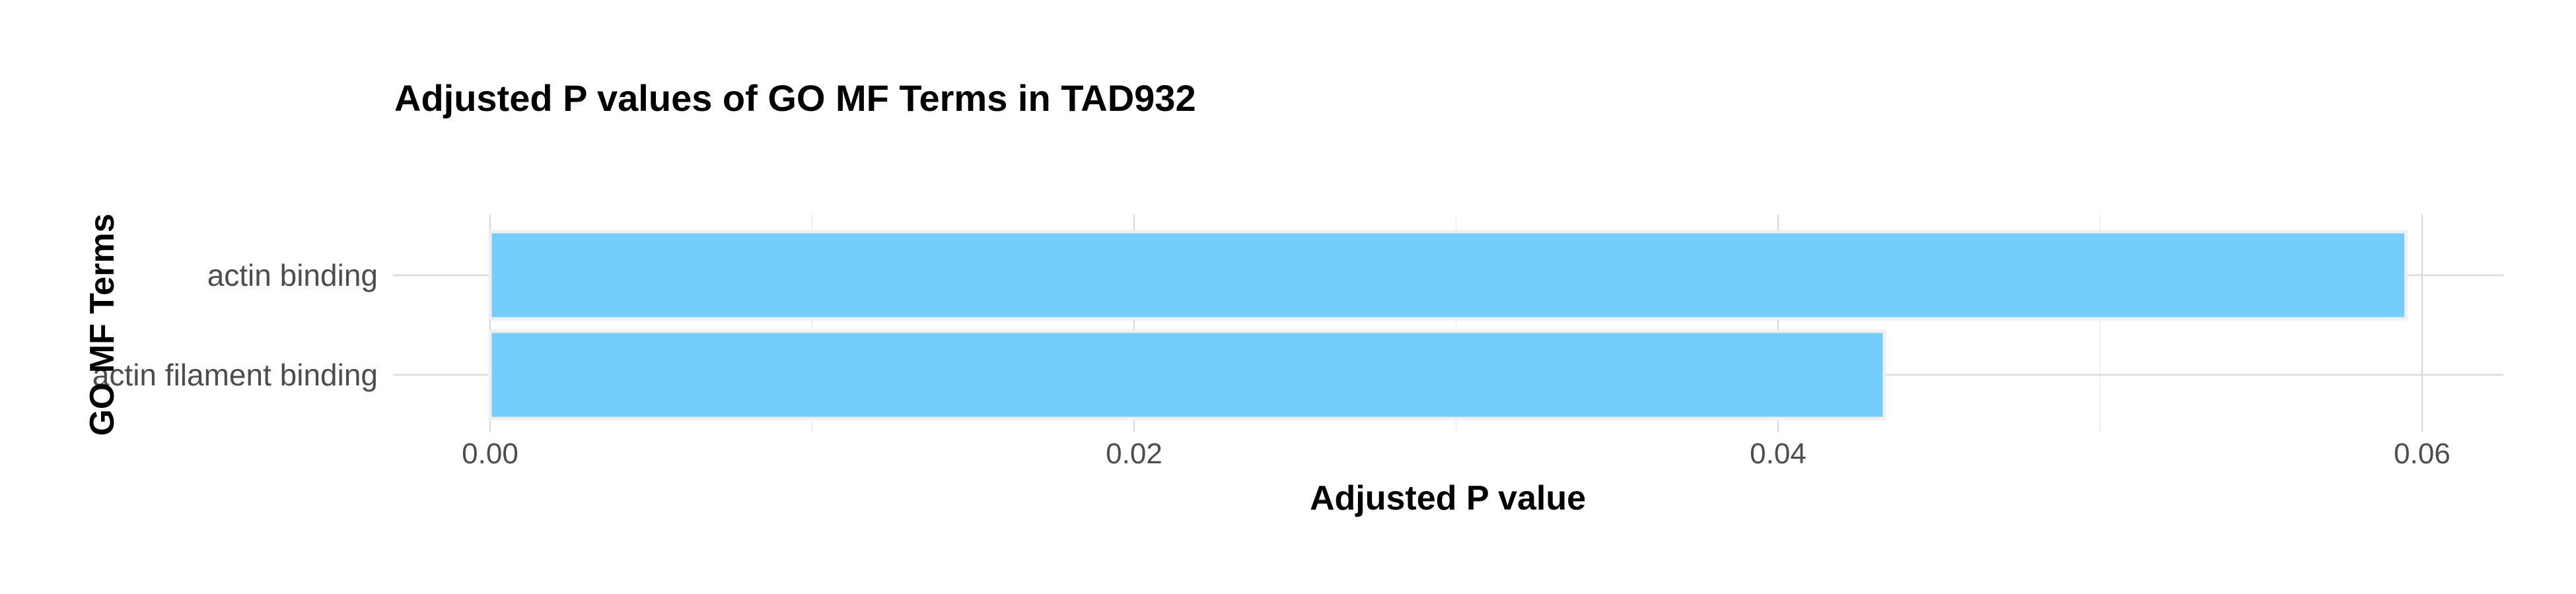 The width and height of the screenshot is (2576, 594). I want to click on y-category-label: actin binding, so click(293, 275).